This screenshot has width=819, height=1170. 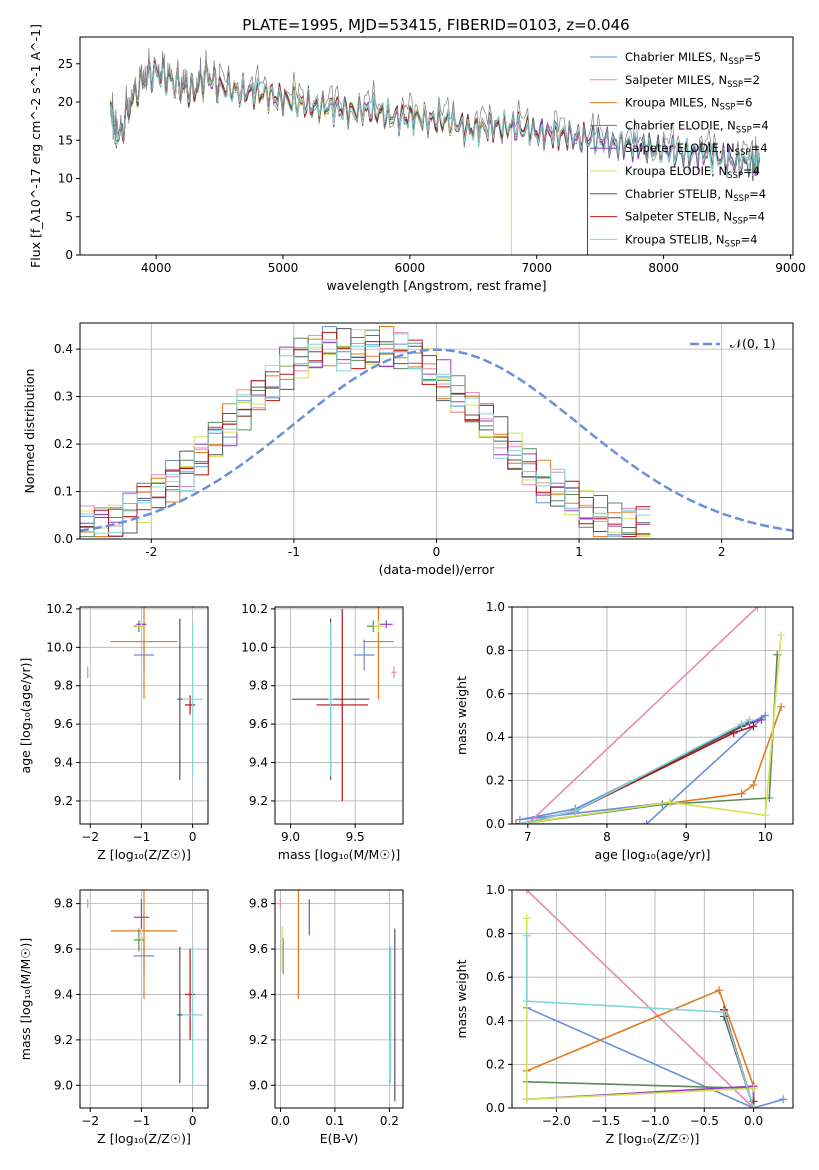 What do you see at coordinates (579, 552) in the screenshot?
I see `x-tick-label: 1` at bounding box center [579, 552].